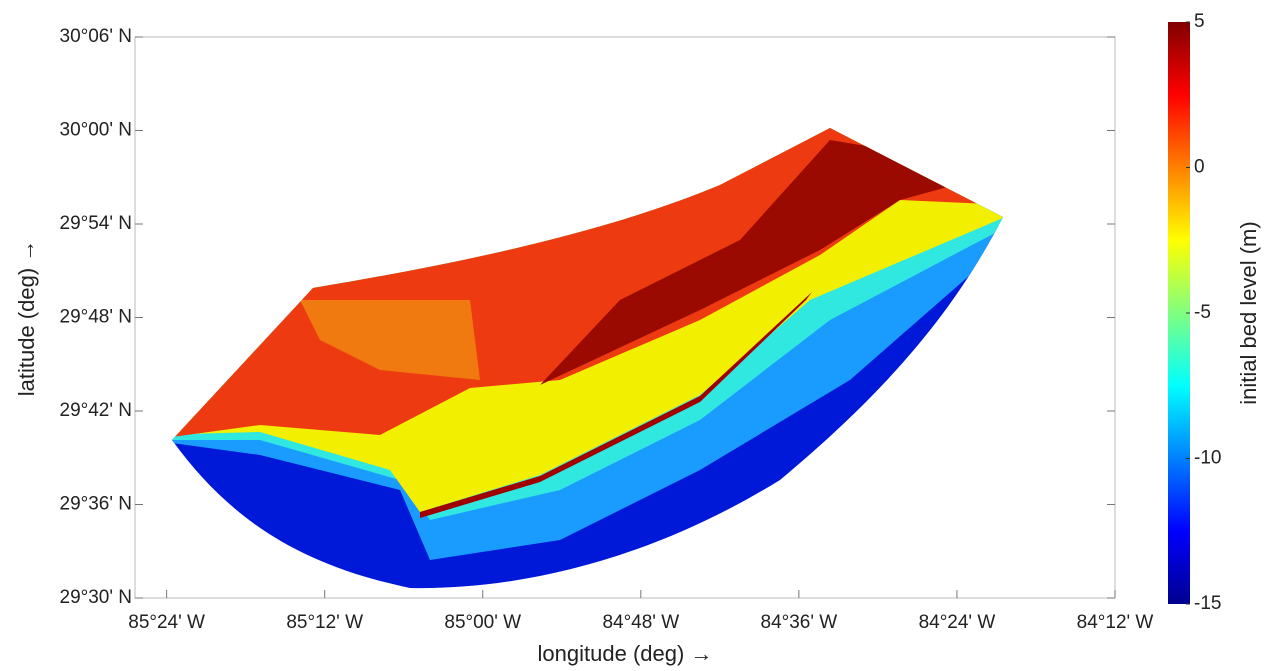 Image resolution: width=1265 pixels, height=671 pixels. What do you see at coordinates (96, 504) in the screenshot?
I see `y-tick-label: 29°36' N` at bounding box center [96, 504].